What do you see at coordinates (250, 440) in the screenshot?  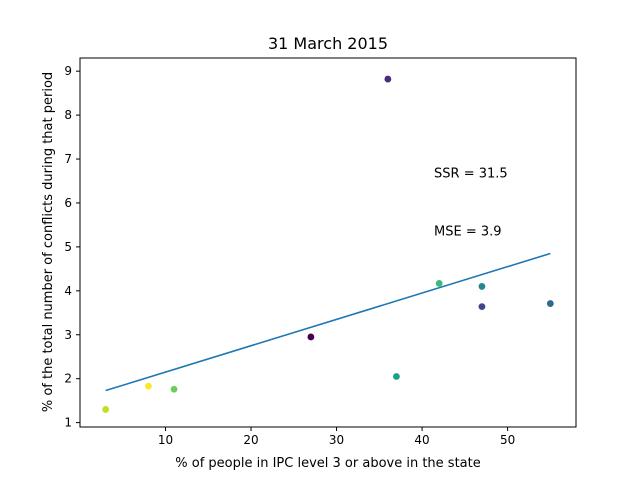 I see `x-tick-label: 20` at bounding box center [250, 440].